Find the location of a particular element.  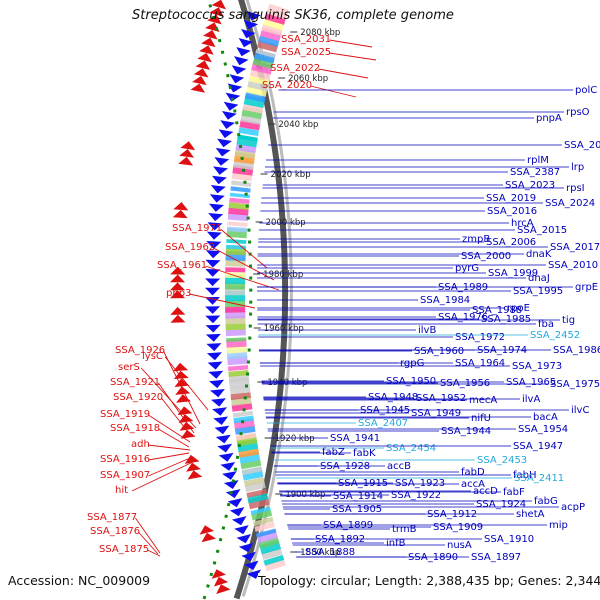

right-gene-label: SSA_1973 is located at coordinates (537, 366).